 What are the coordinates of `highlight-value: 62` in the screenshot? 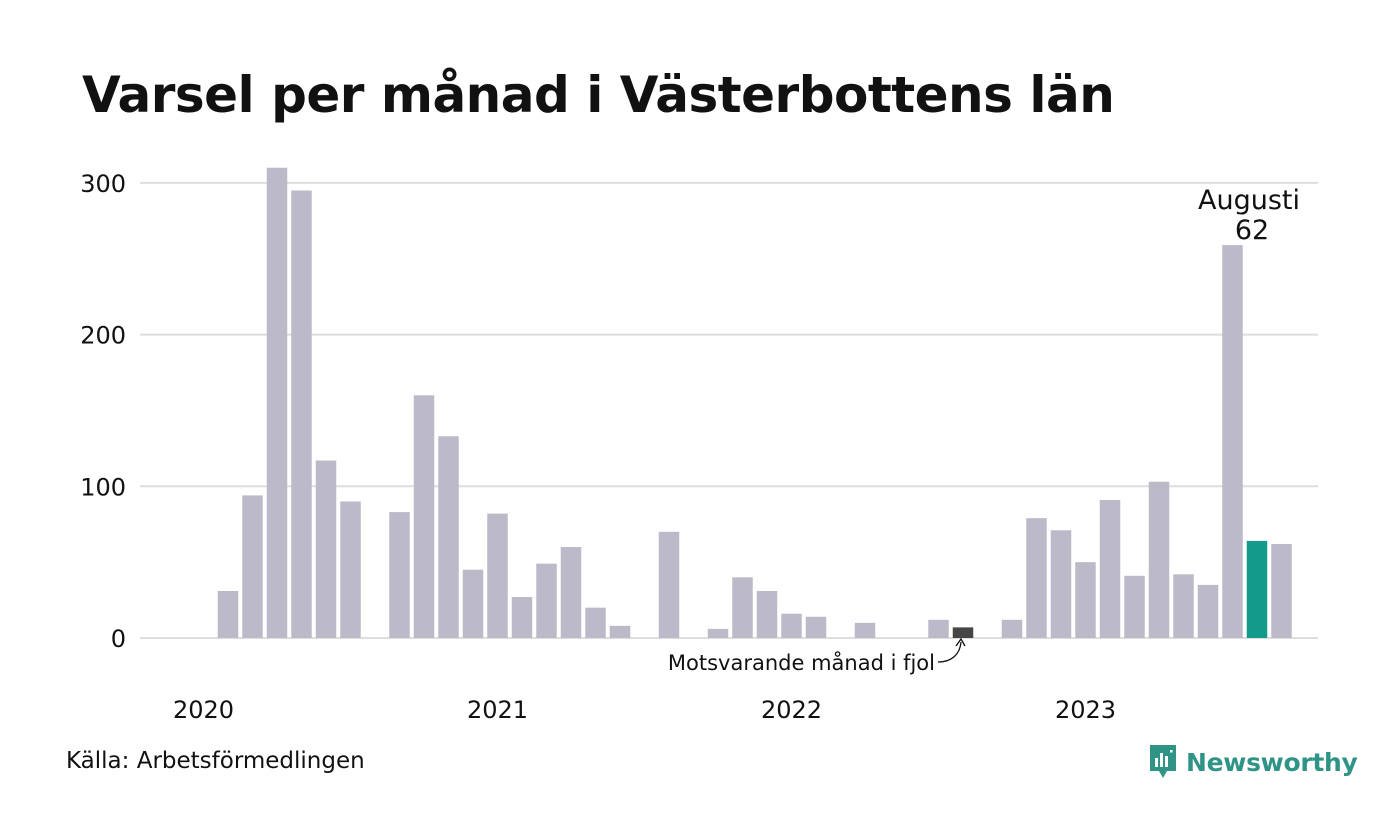 It's located at (1252, 230).